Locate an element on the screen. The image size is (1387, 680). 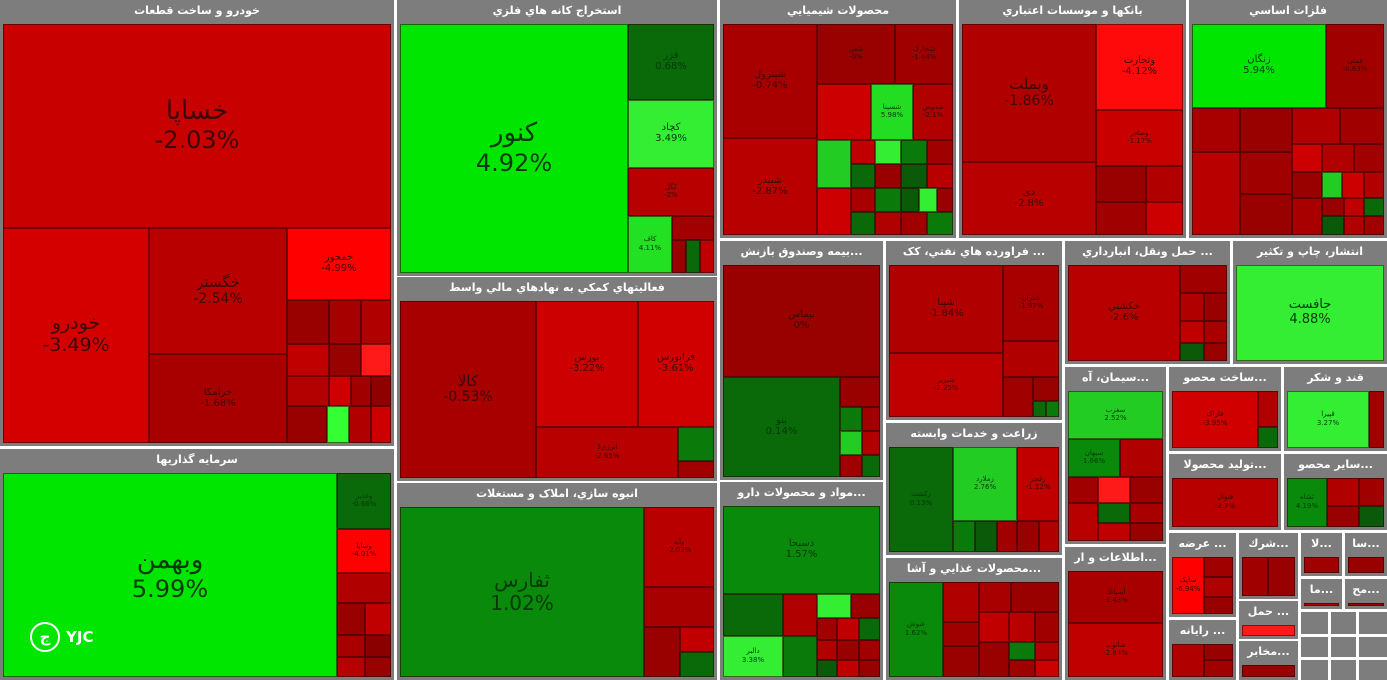
sector-transport: ... حمل ونقل، انبارداري حکشتي -2.6% is located at coordinates (1147, 302).